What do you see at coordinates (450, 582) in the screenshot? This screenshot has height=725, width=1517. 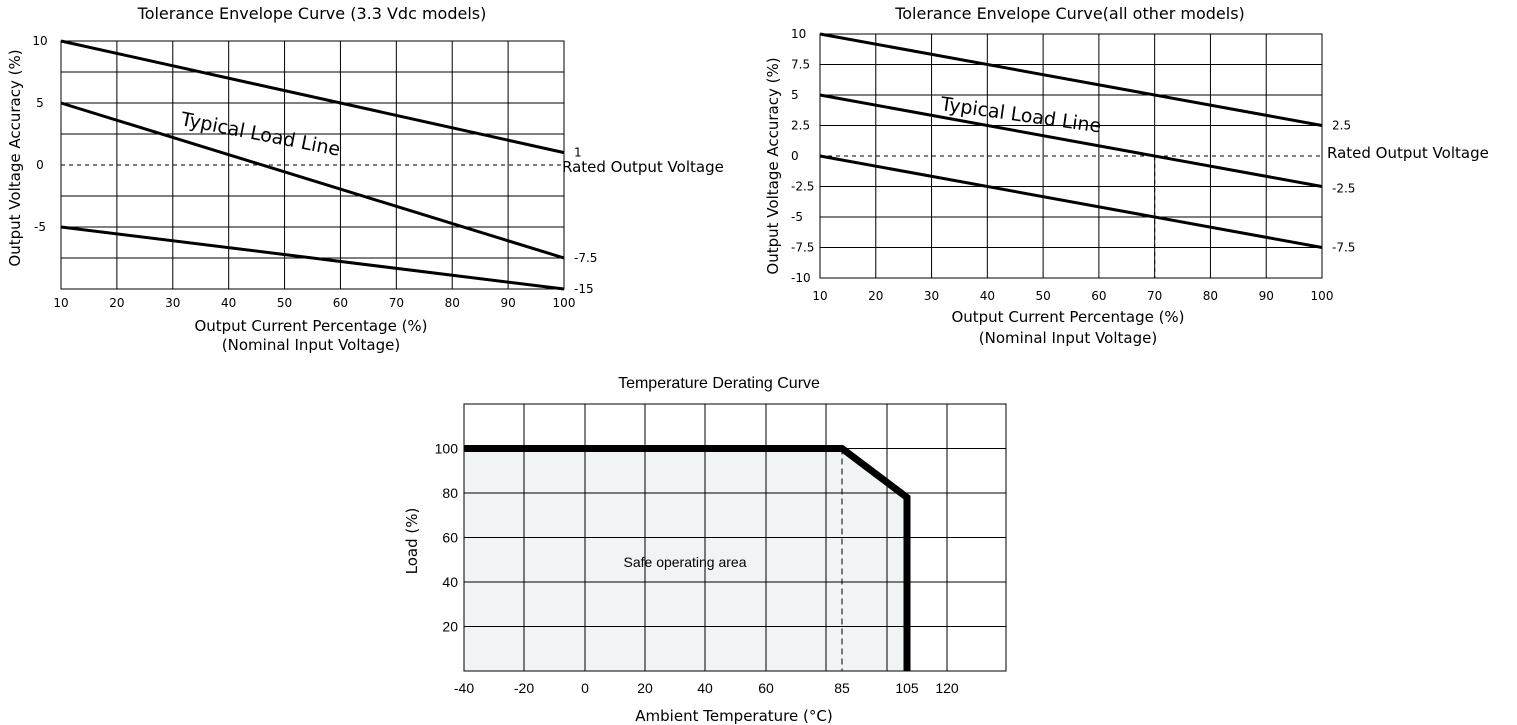 I see `chart-3-y-tick: 40` at bounding box center [450, 582].